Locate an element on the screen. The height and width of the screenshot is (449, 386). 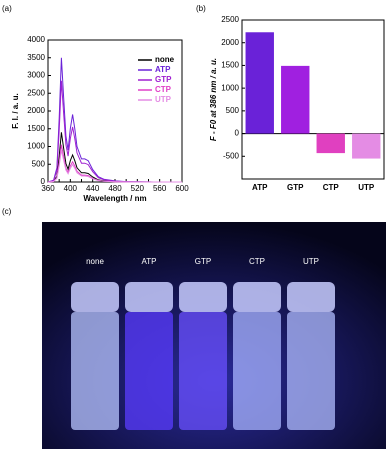
x-tick-label: ATP is located at coordinates (260, 187).